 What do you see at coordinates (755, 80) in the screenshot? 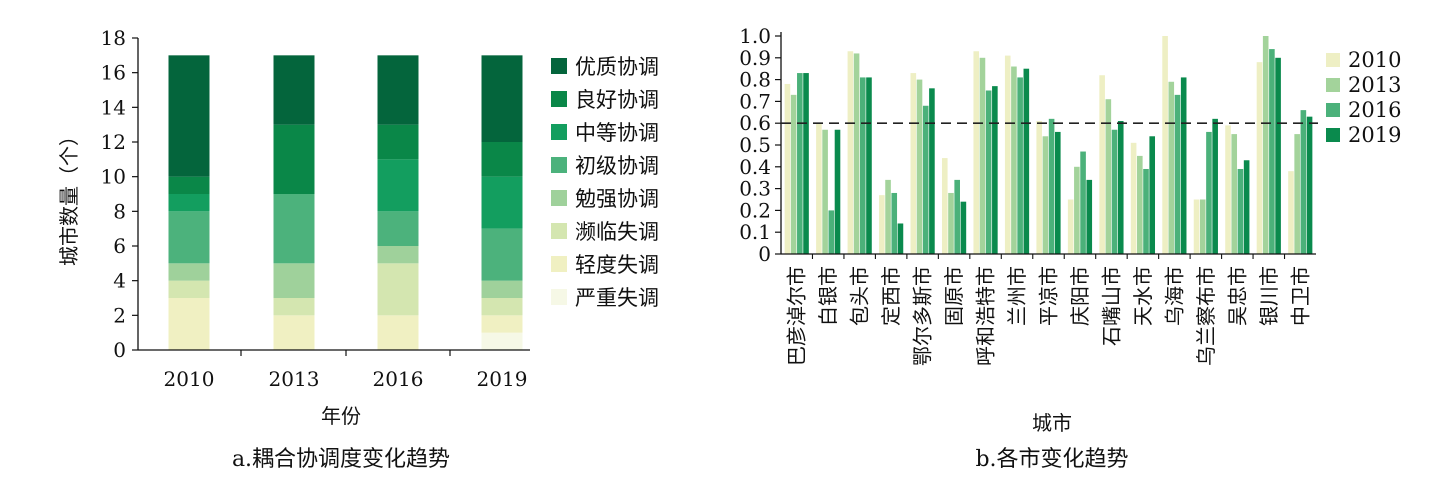
I see `y-tick-label: 0.8` at bounding box center [755, 80].